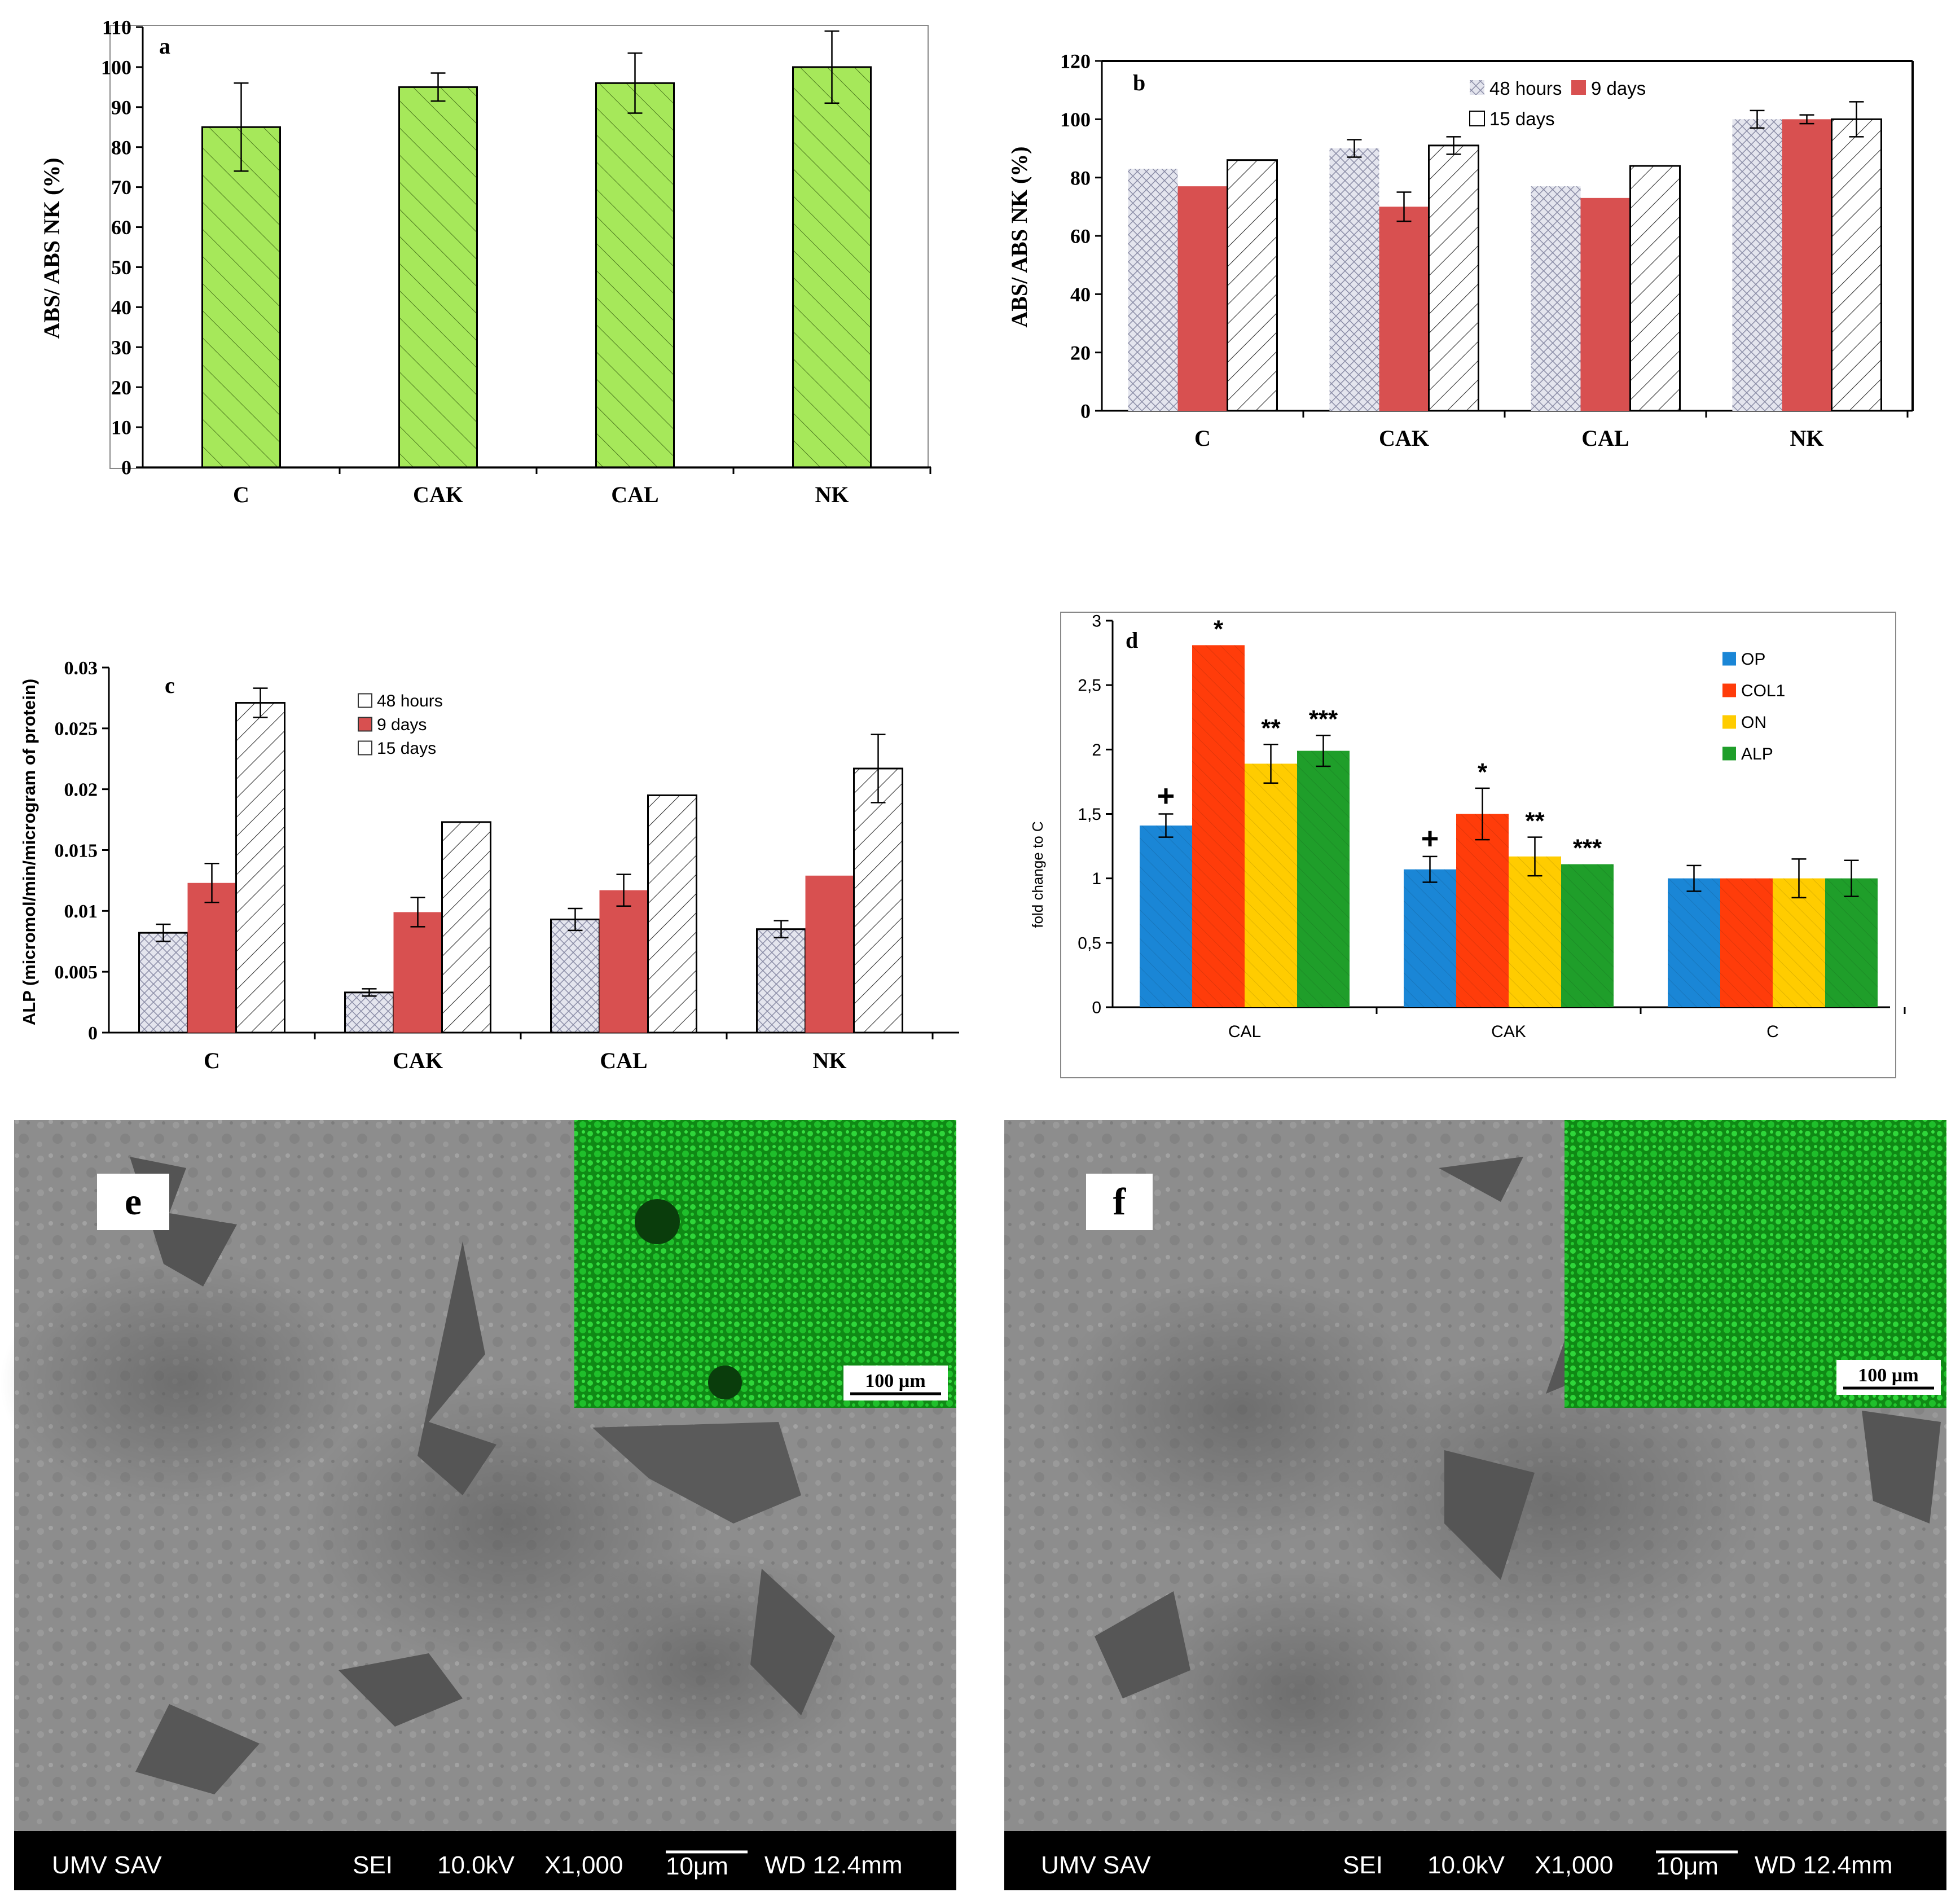  I want to click on panel-e-footer, so click(485, 1861).